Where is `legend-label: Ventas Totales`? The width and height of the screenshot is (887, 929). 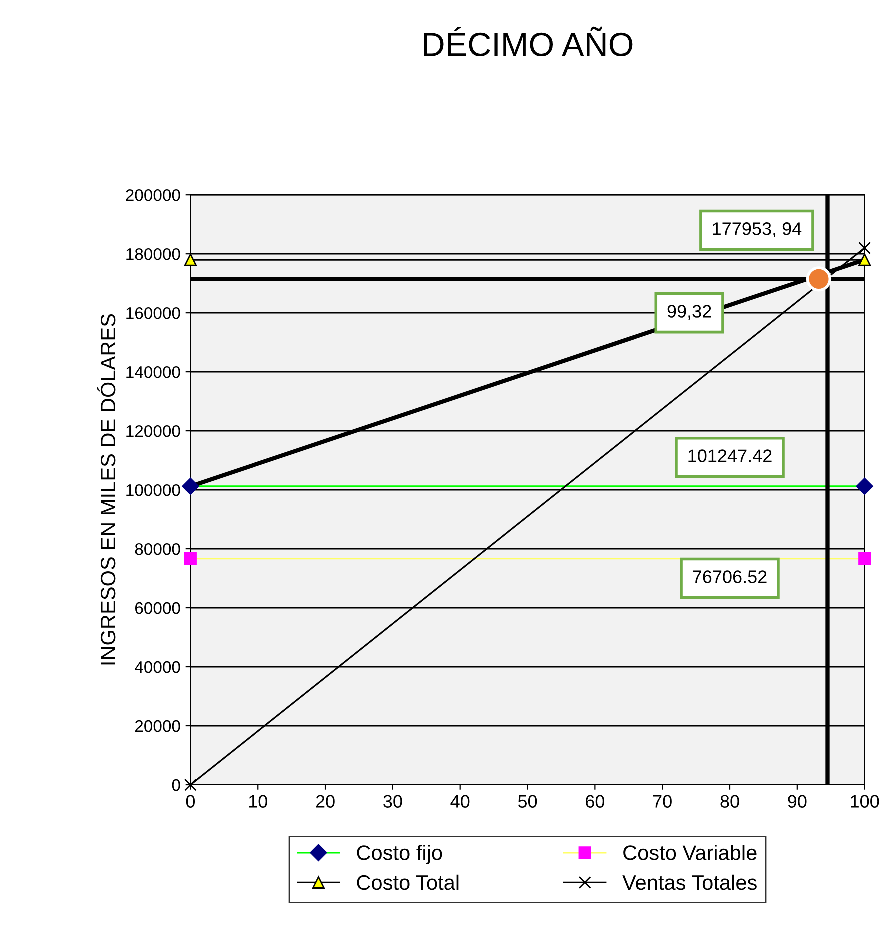 legend-label: Ventas Totales is located at coordinates (689, 882).